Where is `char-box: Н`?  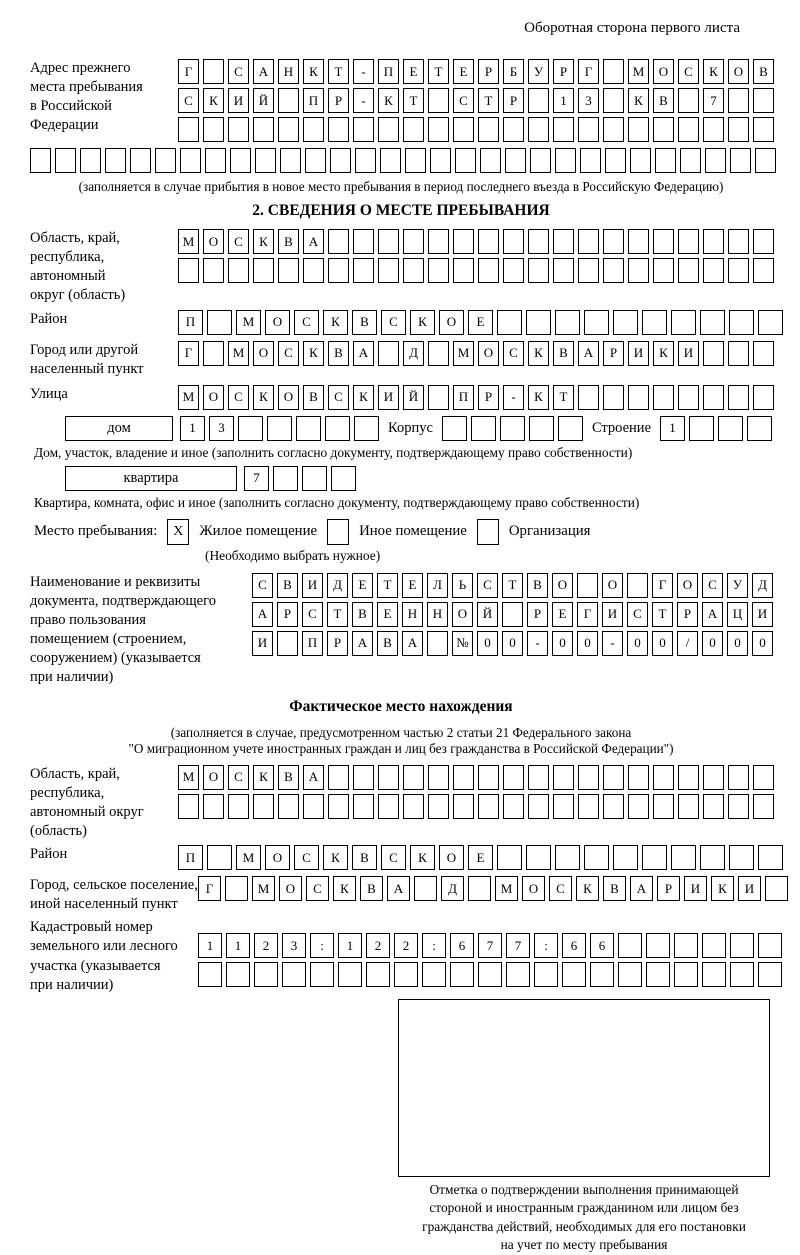 char-box: Н is located at coordinates (412, 614).